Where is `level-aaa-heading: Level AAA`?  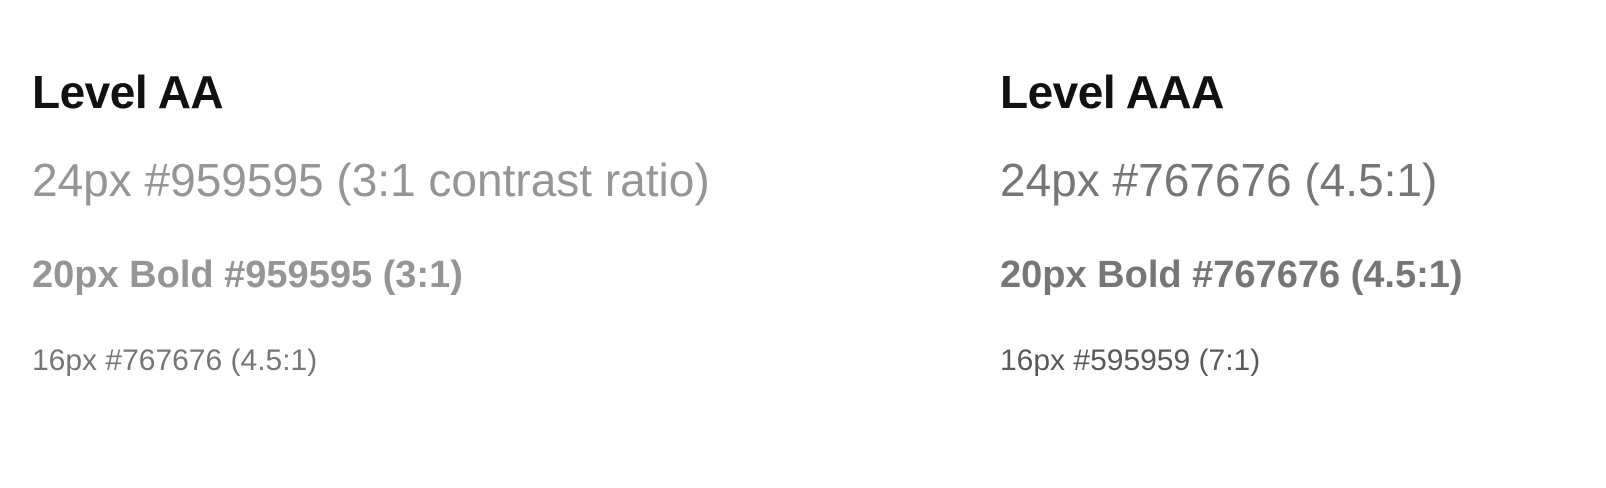 level-aaa-heading: Level AAA is located at coordinates (1112, 92).